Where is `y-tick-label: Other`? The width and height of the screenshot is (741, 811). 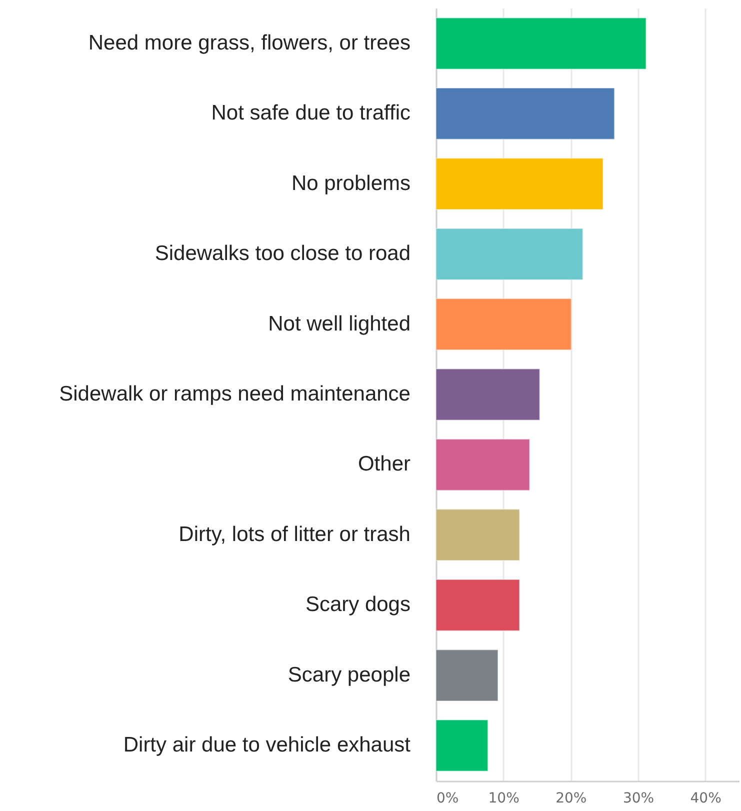
y-tick-label: Other is located at coordinates (384, 464).